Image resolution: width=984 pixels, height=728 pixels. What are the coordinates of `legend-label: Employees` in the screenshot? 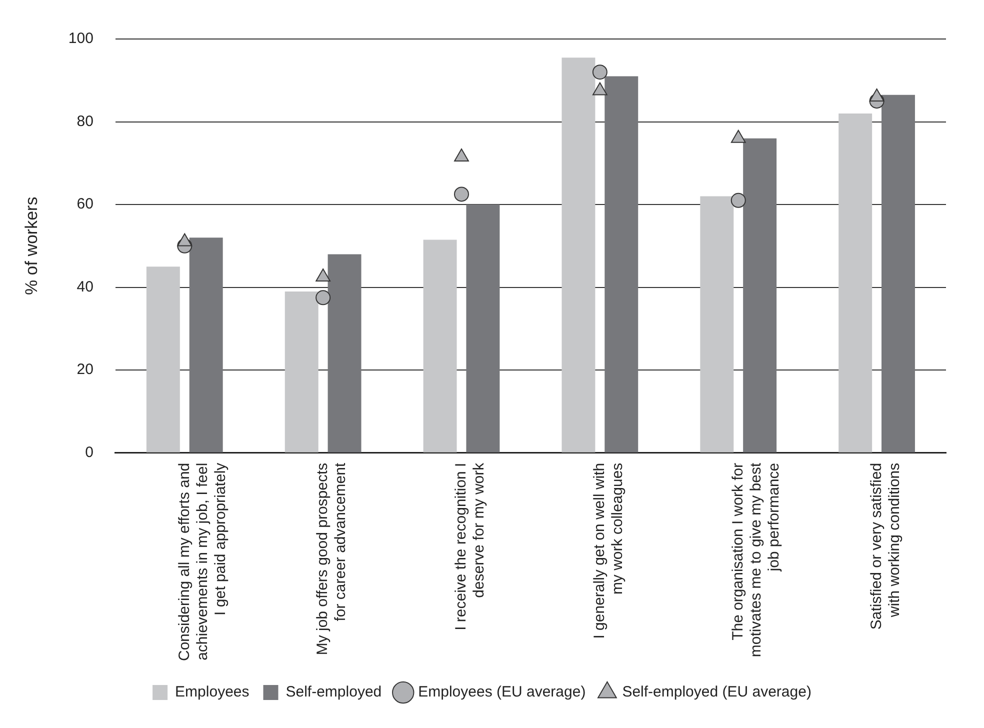 It's located at (212, 692).